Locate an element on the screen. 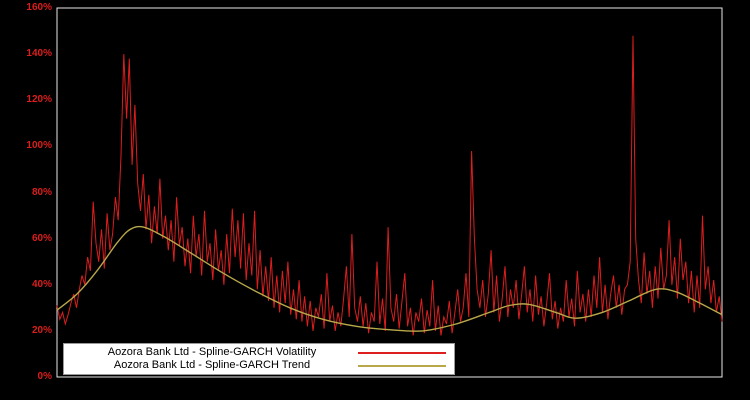 Image resolution: width=750 pixels, height=400 pixels. trend-line-swatch-icon is located at coordinates (402, 365).